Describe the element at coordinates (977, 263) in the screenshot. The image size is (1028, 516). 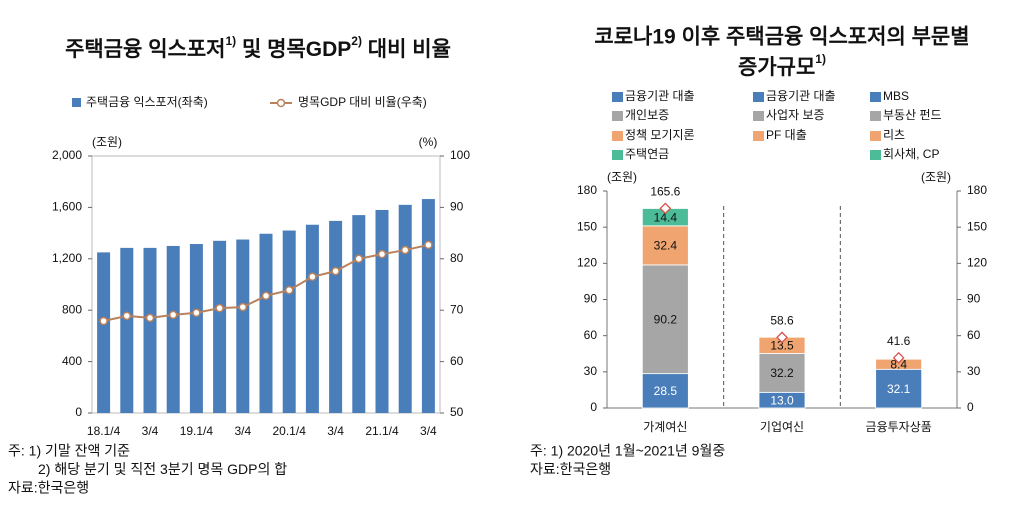
I see `y2-tick-label: 120` at that location.